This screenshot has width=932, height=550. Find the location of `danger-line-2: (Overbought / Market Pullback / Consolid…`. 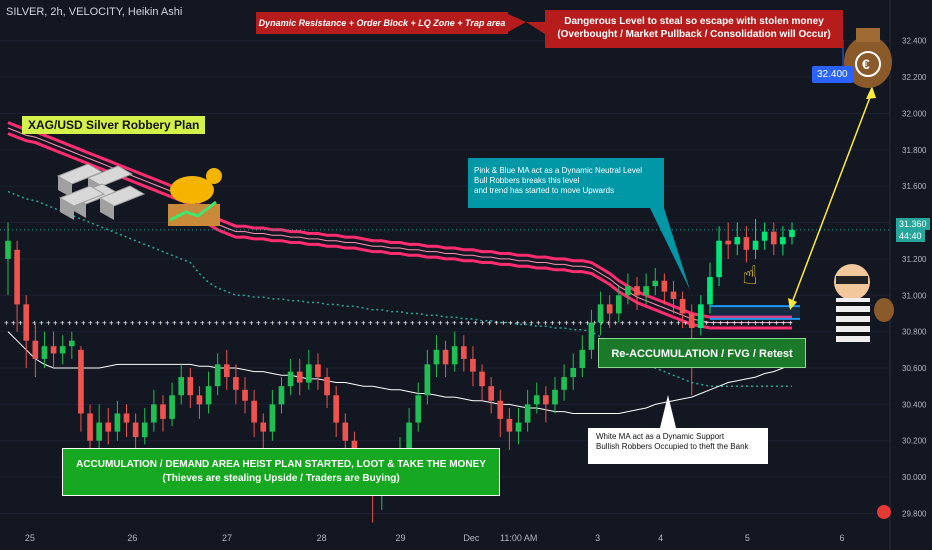

danger-line-2: (Overbought / Market Pullback / Consolid… is located at coordinates (694, 34).